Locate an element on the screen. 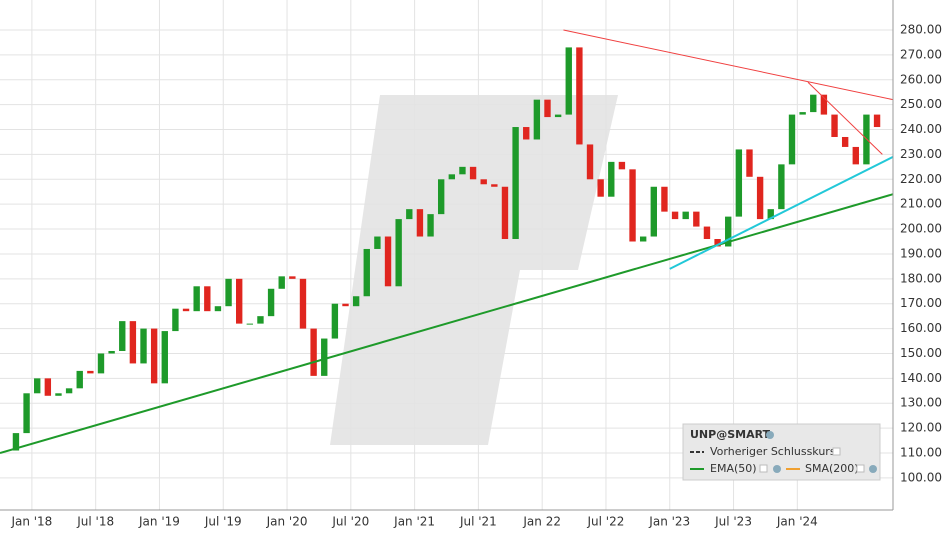 This screenshot has height=539, width=948. y-tick-label: 200.00 is located at coordinates (921, 229).